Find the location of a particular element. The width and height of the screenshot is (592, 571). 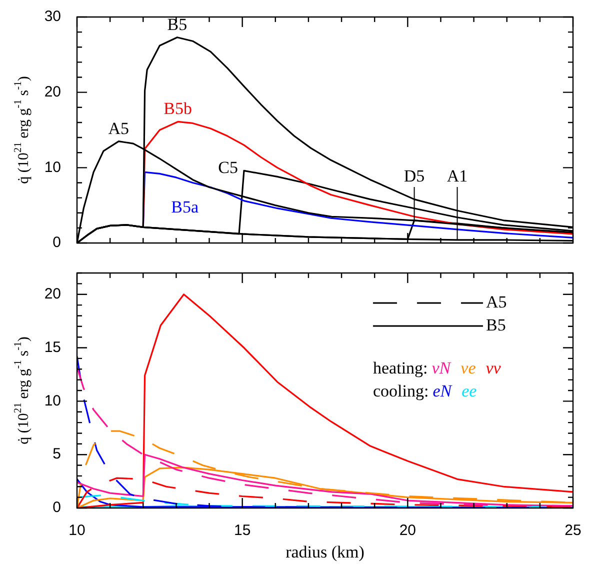

text: D5 is located at coordinates (414, 176).